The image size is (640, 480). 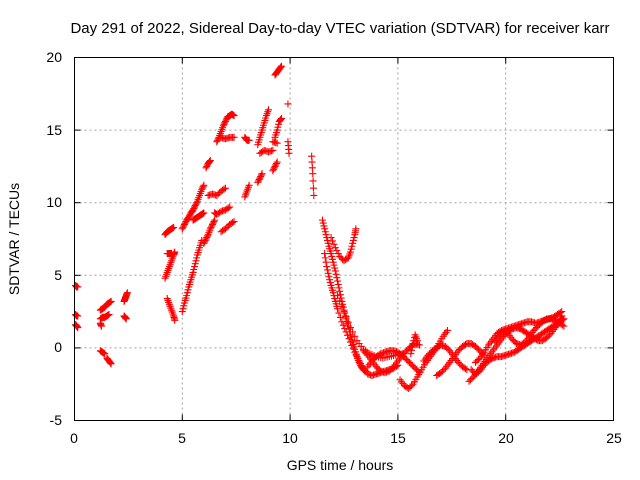 I want to click on x-tick-label: 10, so click(x=290, y=438).